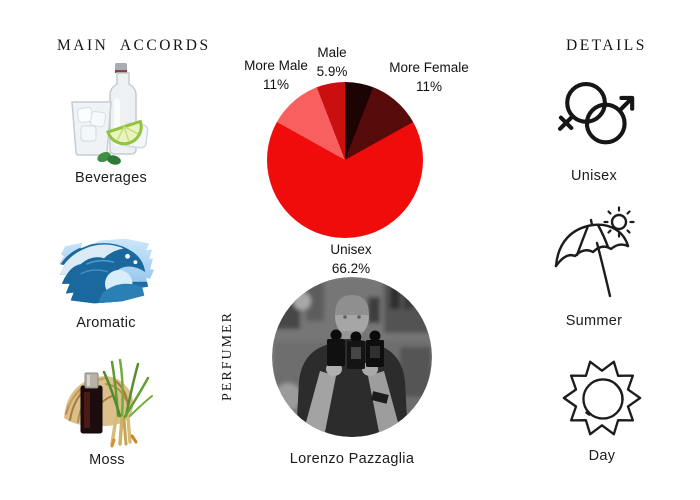 The height and width of the screenshot is (500, 700). What do you see at coordinates (134, 45) in the screenshot?
I see `main-accords-title: MAIN ACCORDS` at bounding box center [134, 45].